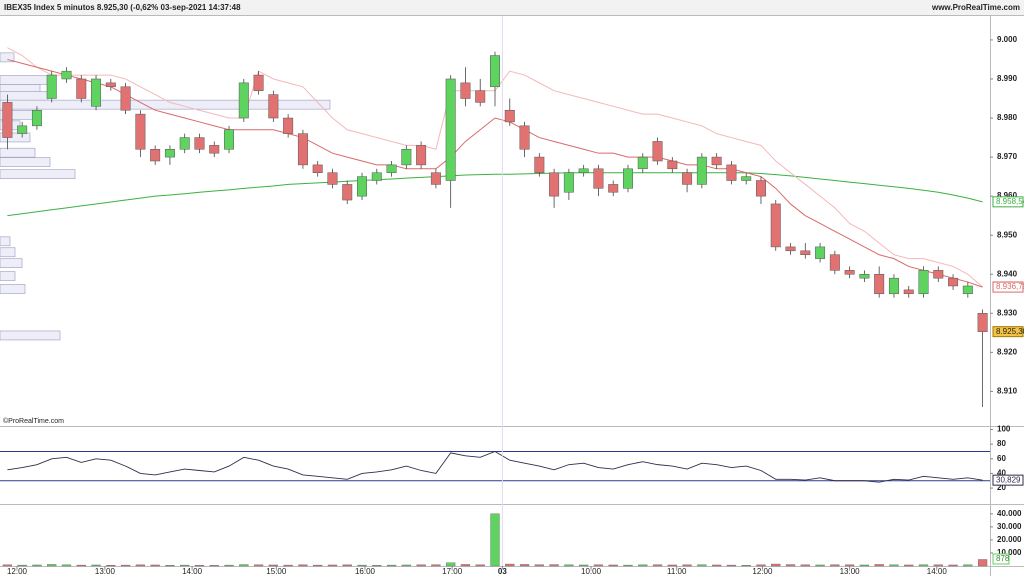 The image size is (1024, 576). I want to click on value-label: 8.958,54, so click(1010, 201).